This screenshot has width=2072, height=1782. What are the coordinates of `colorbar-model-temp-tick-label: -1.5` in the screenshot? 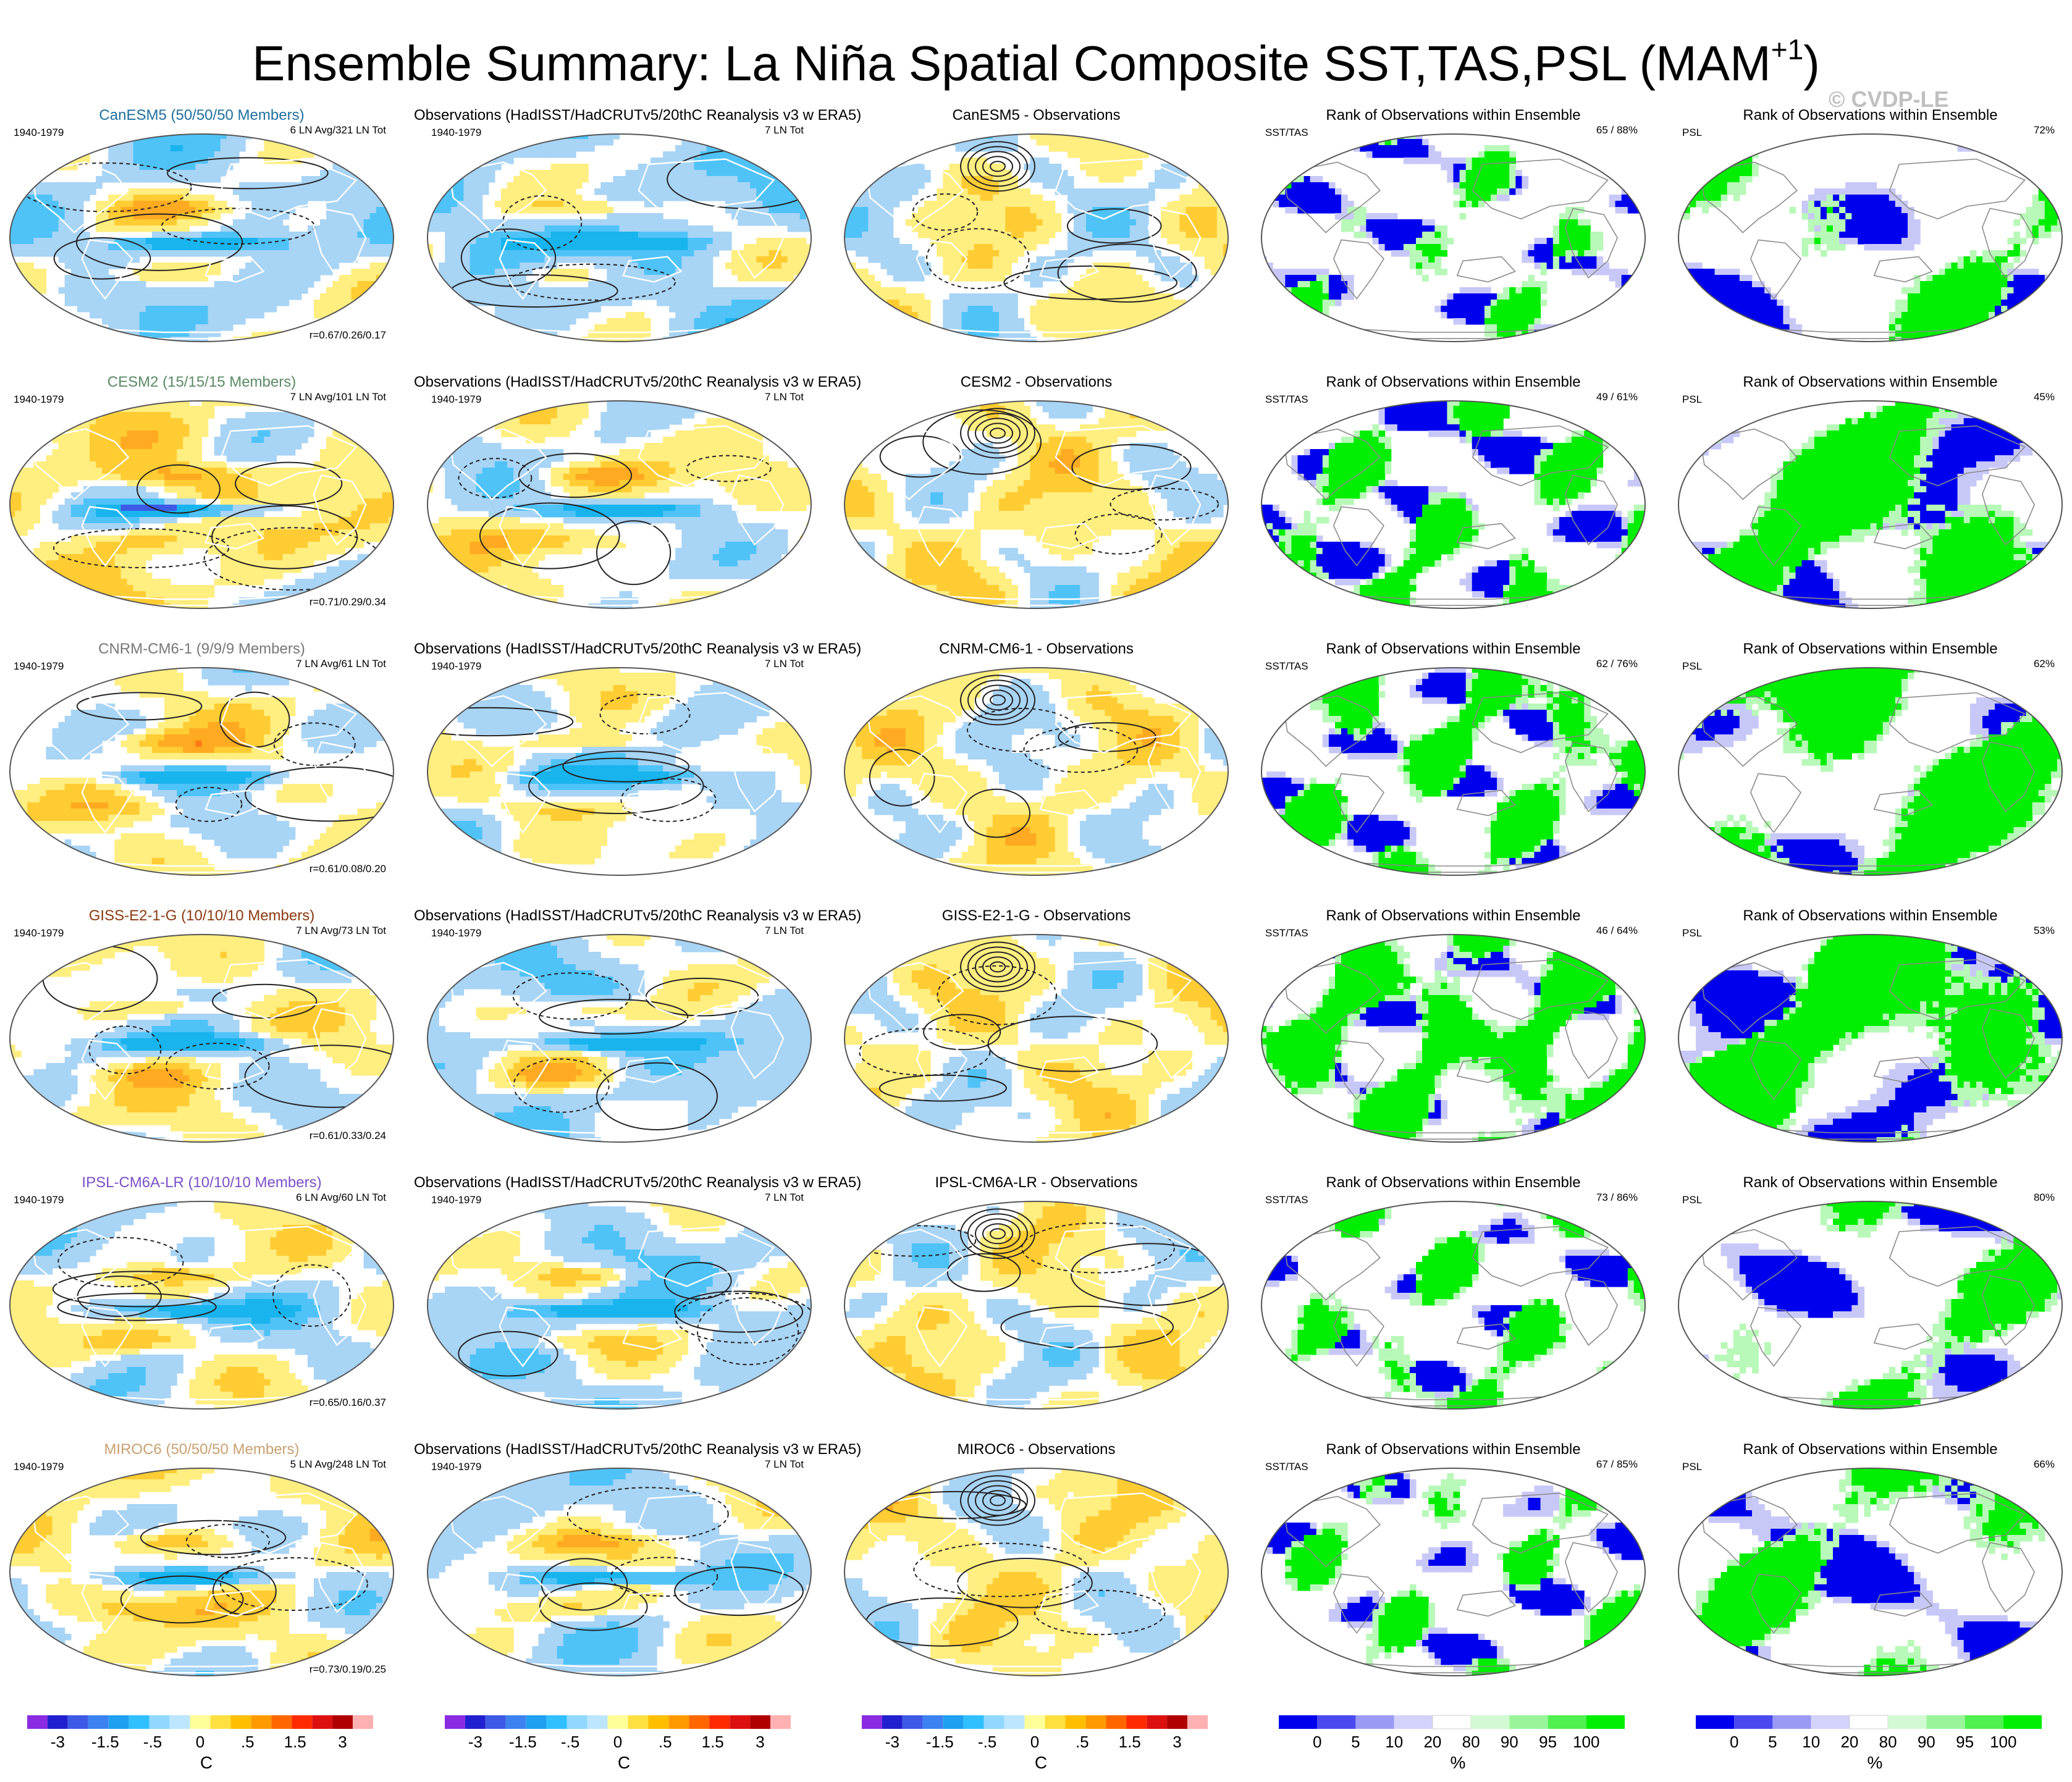 It's located at (105, 1742).